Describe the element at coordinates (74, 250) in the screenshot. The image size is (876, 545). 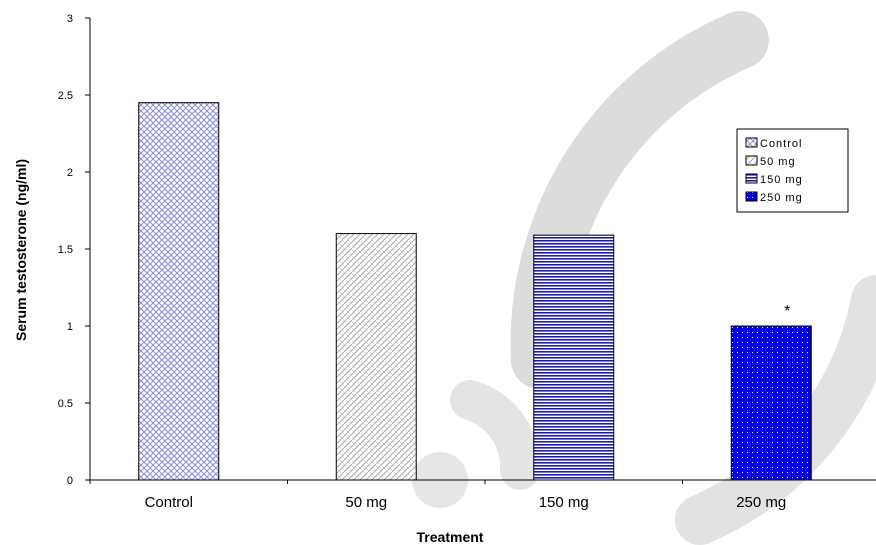
I see `y-ticks: 0 0.5 1 1.5 2 2.5 3` at that location.